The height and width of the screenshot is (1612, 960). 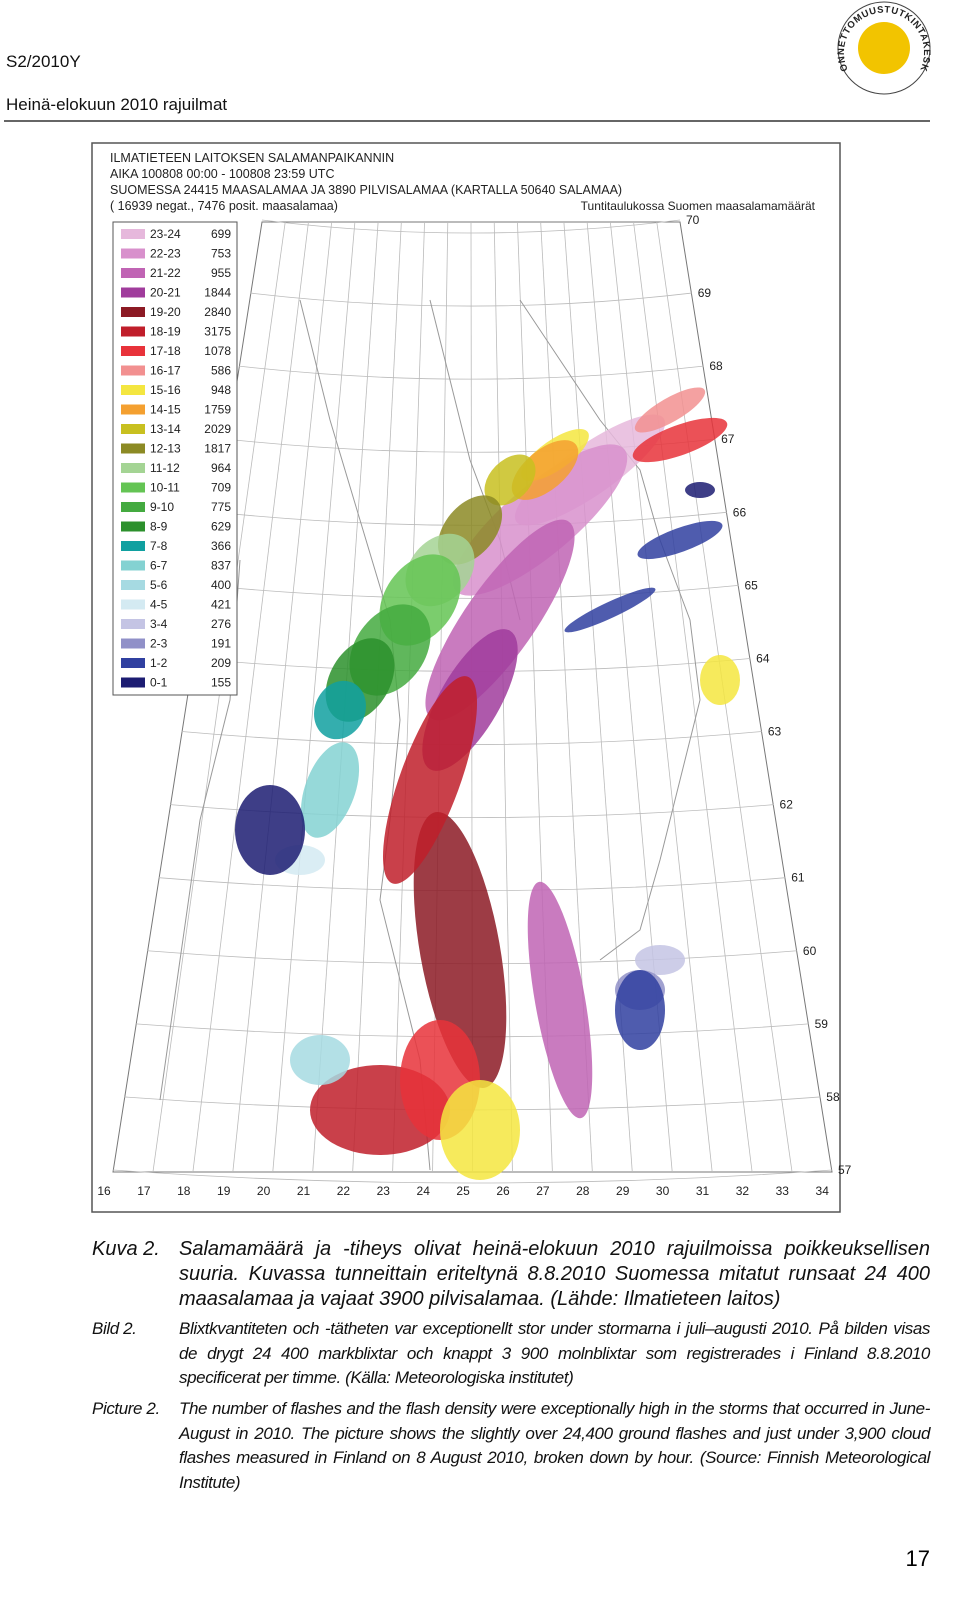 What do you see at coordinates (159, 527) in the screenshot?
I see `legend-hours: 8-9` at bounding box center [159, 527].